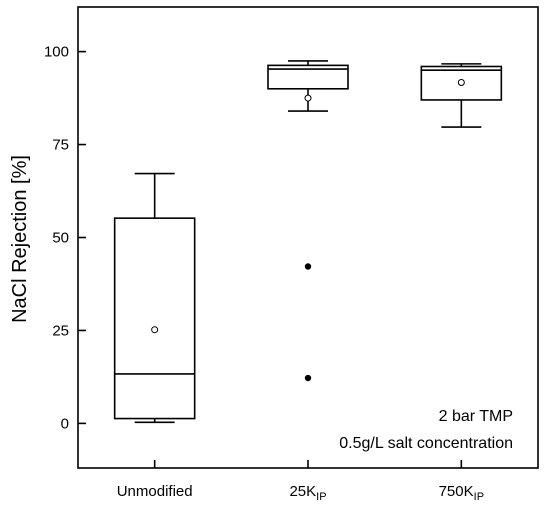 The image size is (550, 508). Describe the element at coordinates (476, 416) in the screenshot. I see `annotation-tmp: 2 bar TMP` at that location.